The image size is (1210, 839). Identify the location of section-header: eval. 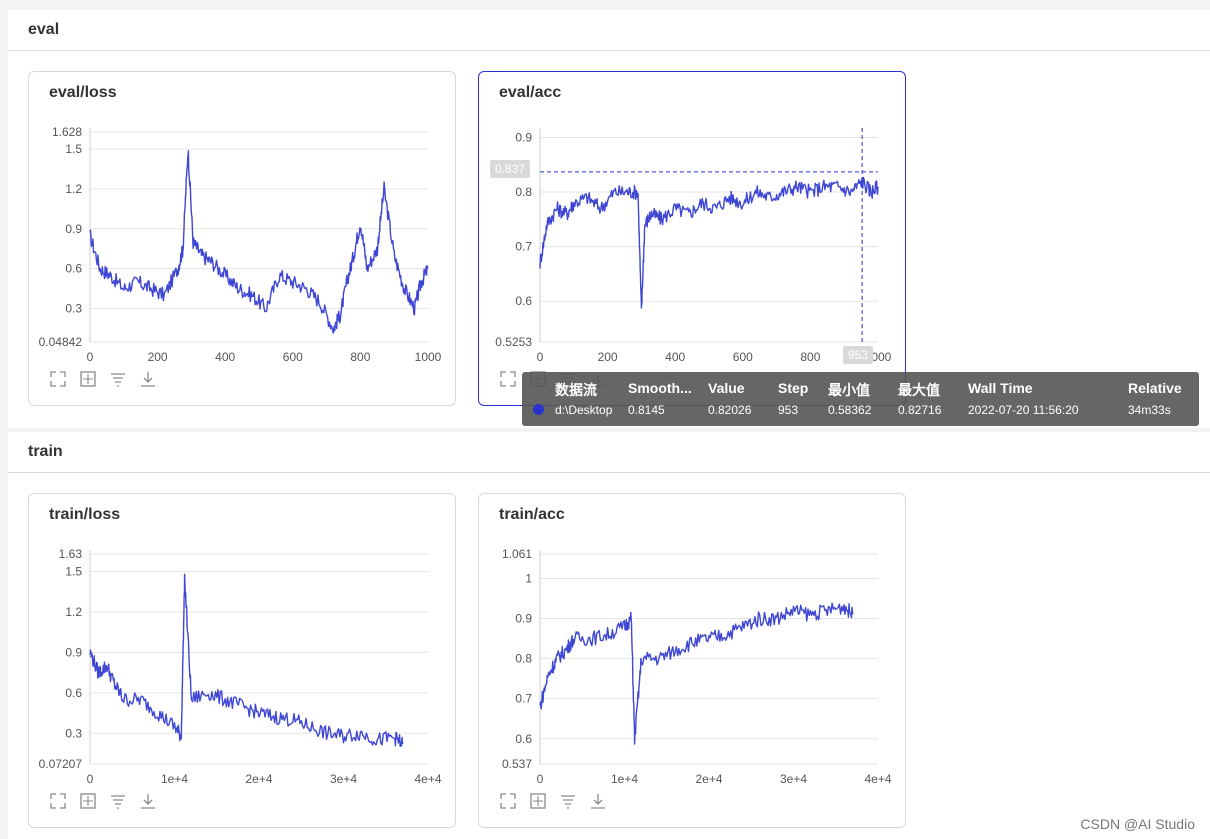
(609, 30).